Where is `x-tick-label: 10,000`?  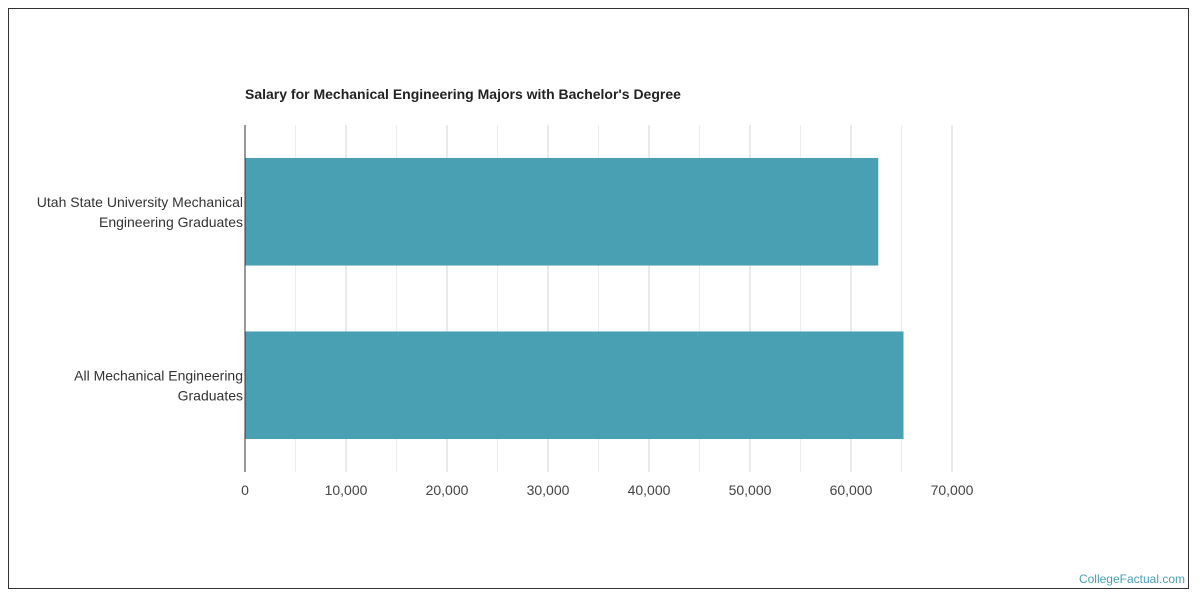
x-tick-label: 10,000 is located at coordinates (346, 490).